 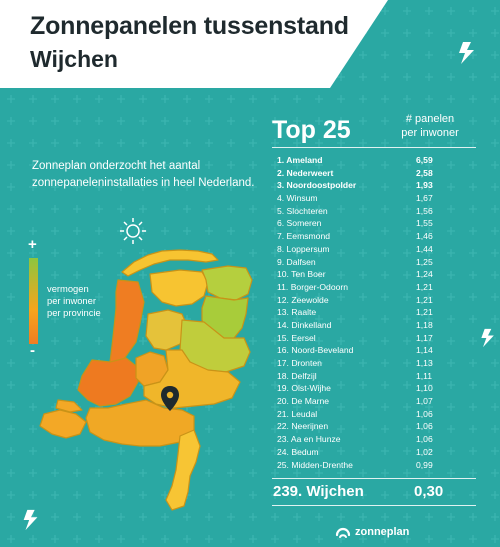 What do you see at coordinates (372, 532) in the screenshot?
I see `brand-logo: zonneplan` at bounding box center [372, 532].